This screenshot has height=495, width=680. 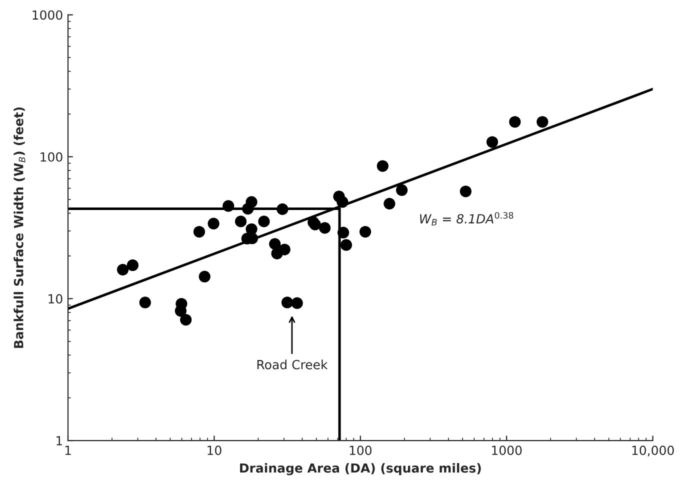 What do you see at coordinates (653, 451) in the screenshot?
I see `x-tick-label: 10,000` at bounding box center [653, 451].